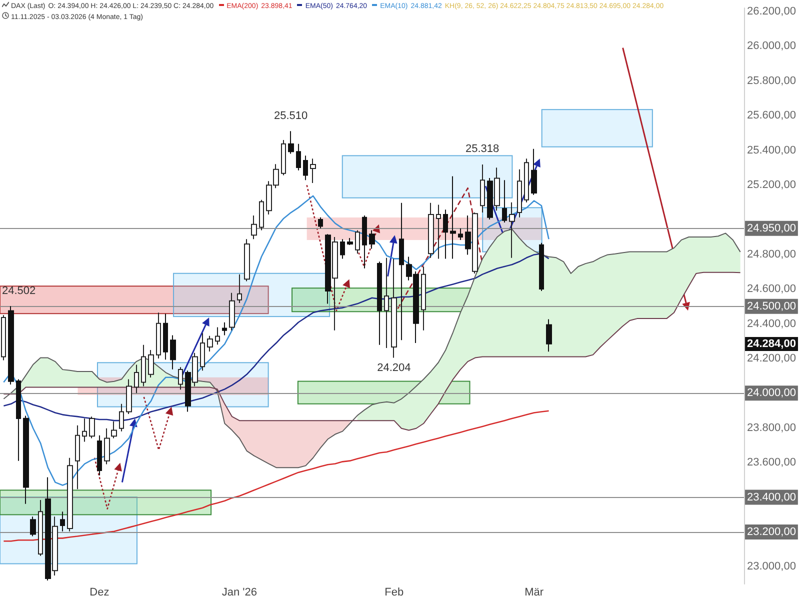 Image resolution: width=800 pixels, height=600 pixels. Describe the element at coordinates (534, 592) in the screenshot. I see `x-tick-label: Mär` at that location.